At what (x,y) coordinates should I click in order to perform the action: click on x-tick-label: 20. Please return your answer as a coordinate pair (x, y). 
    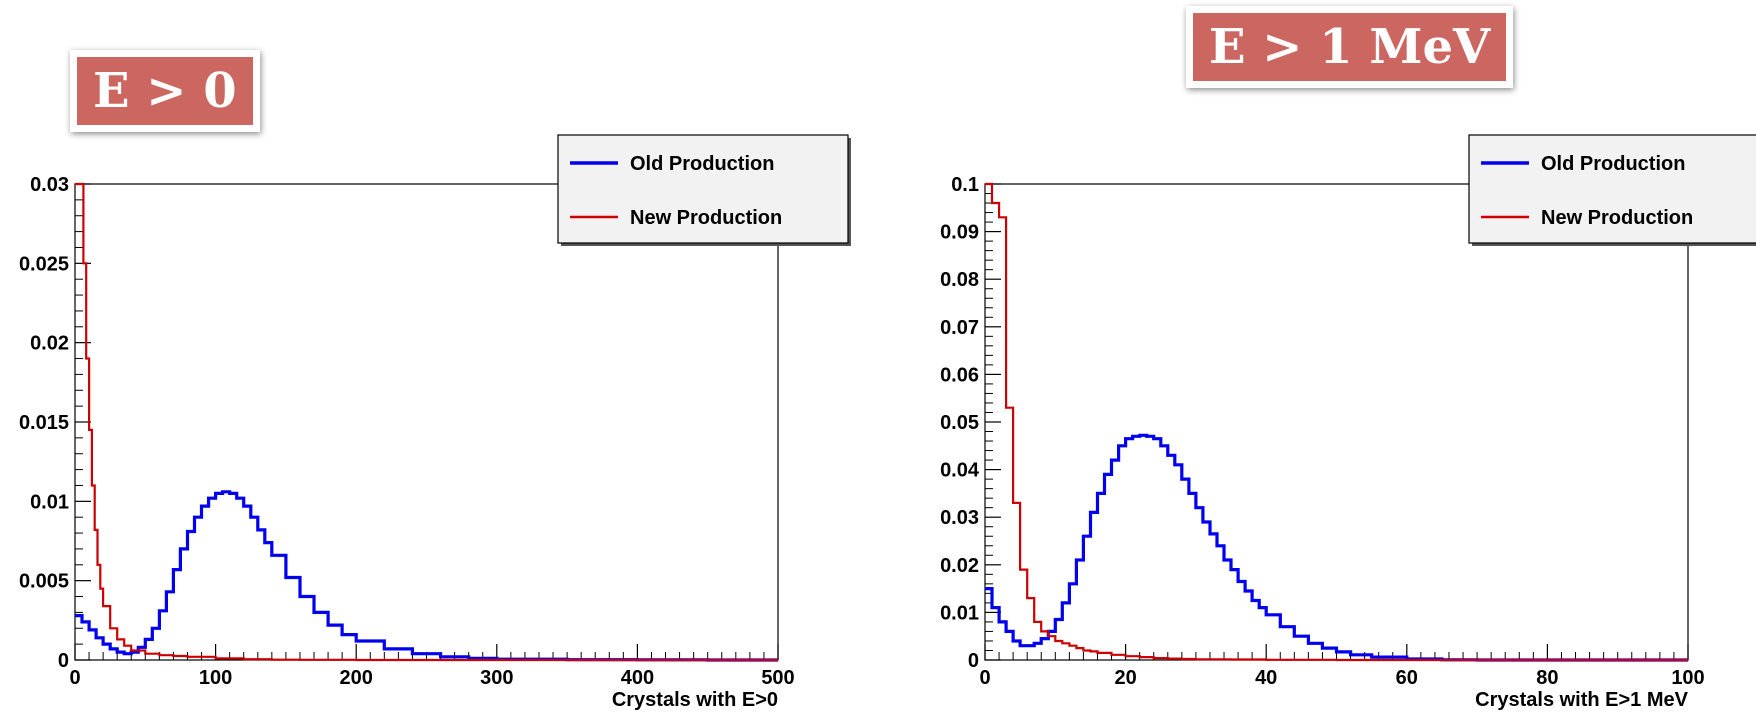
    Looking at the image, I should click on (1125, 678).